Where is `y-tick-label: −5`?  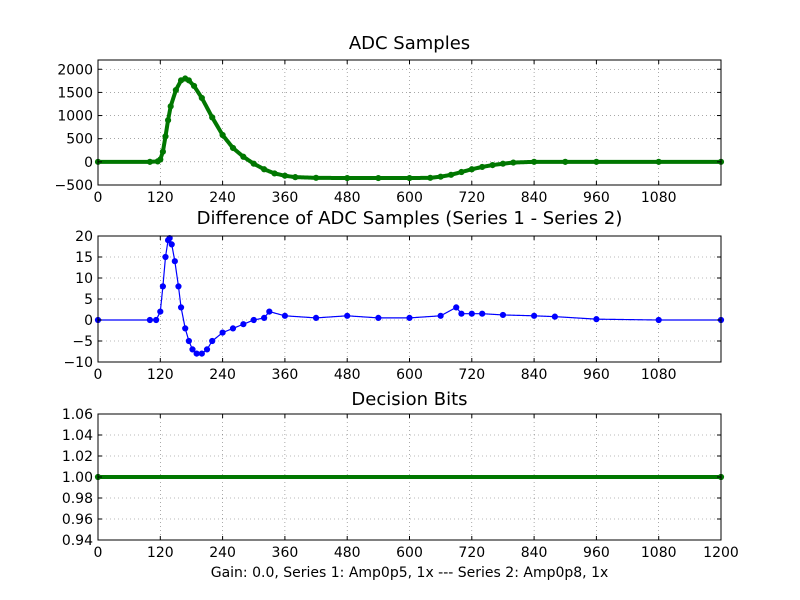
y-tick-label: −5 is located at coordinates (82, 342).